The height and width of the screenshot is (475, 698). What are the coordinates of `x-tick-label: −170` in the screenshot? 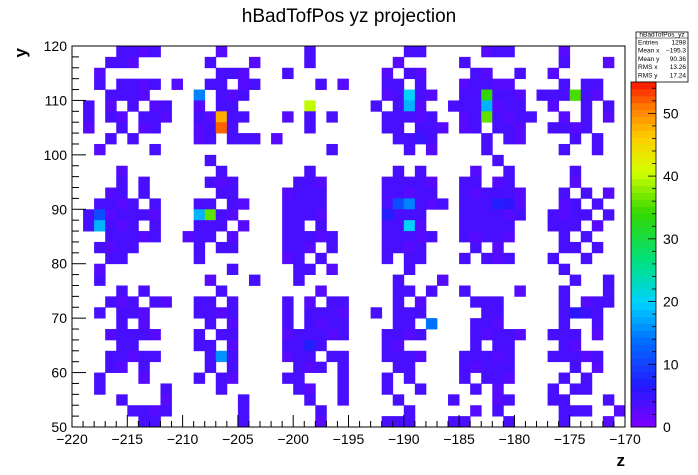 It's located at (625, 439).